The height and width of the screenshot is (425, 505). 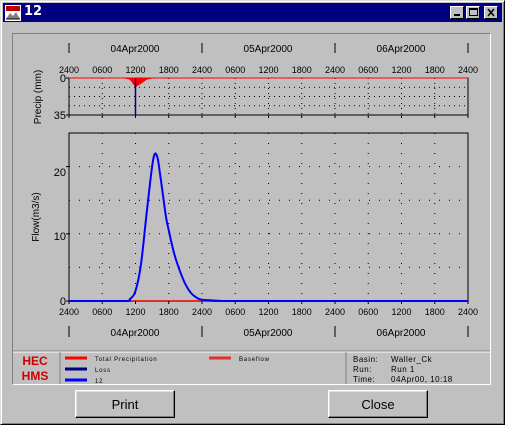 I want to click on legend-label-loss: Loss, so click(x=103, y=371).